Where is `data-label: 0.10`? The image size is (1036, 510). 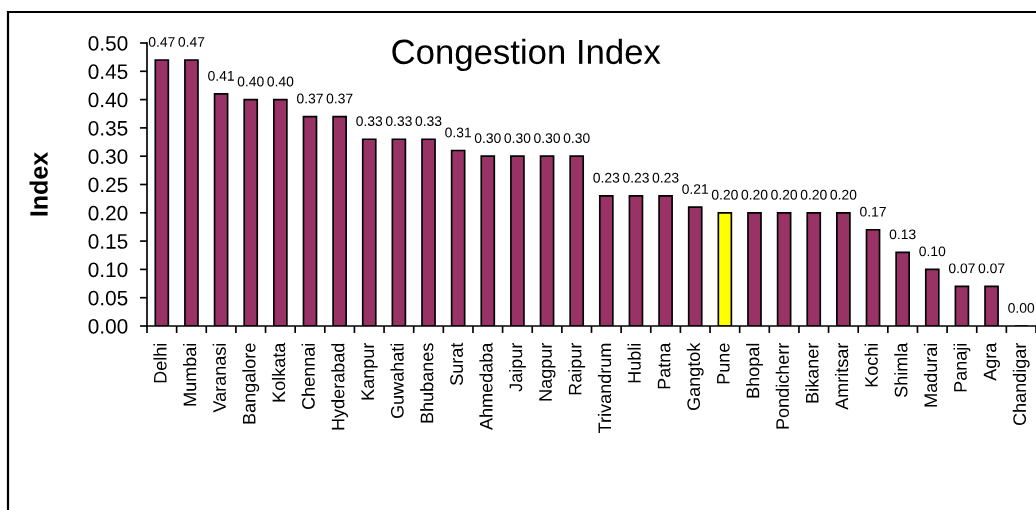 data-label: 0.10 is located at coordinates (932, 251).